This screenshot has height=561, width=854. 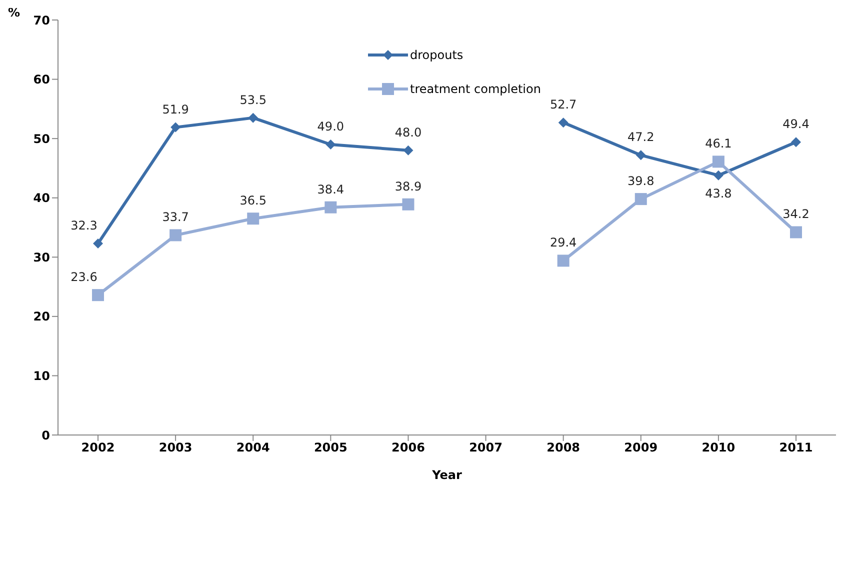 I want to click on data-label: 53.5, so click(x=253, y=99).